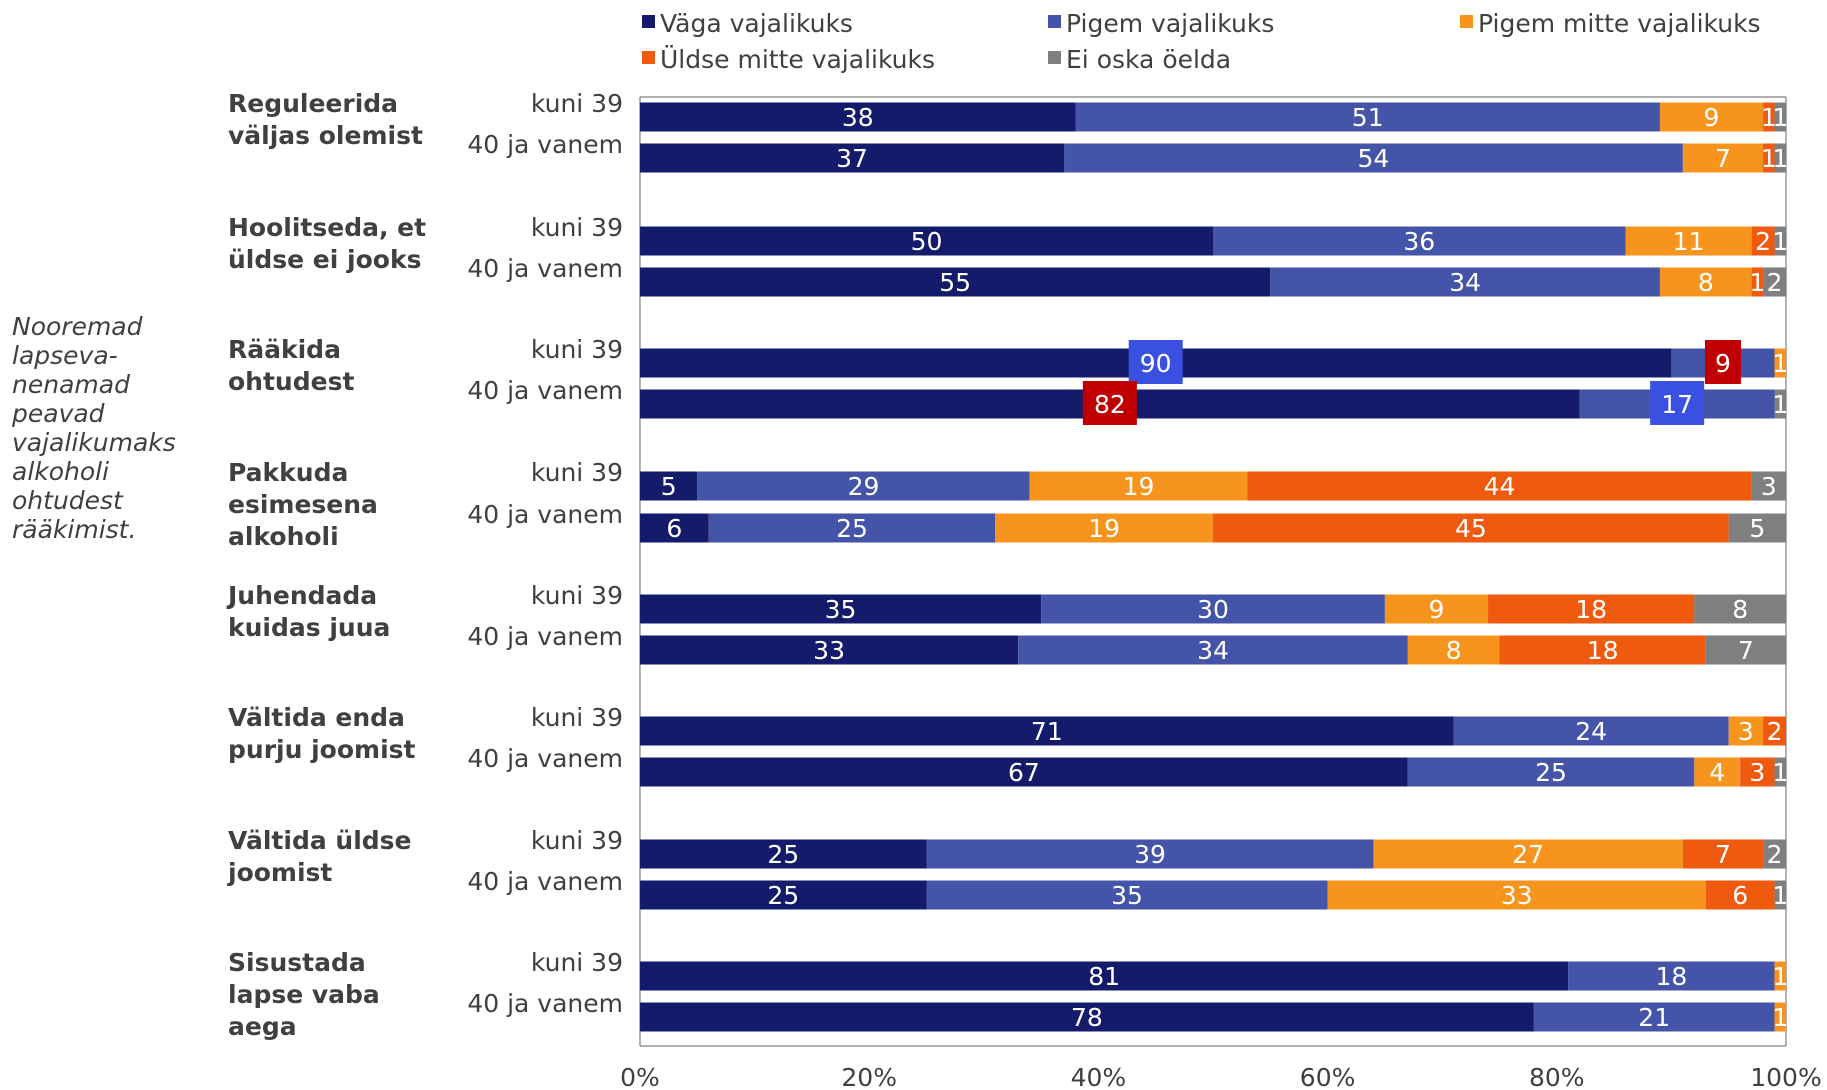 The image size is (1827, 1090). What do you see at coordinates (262, 1026) in the screenshot?
I see `group-label: aega` at bounding box center [262, 1026].